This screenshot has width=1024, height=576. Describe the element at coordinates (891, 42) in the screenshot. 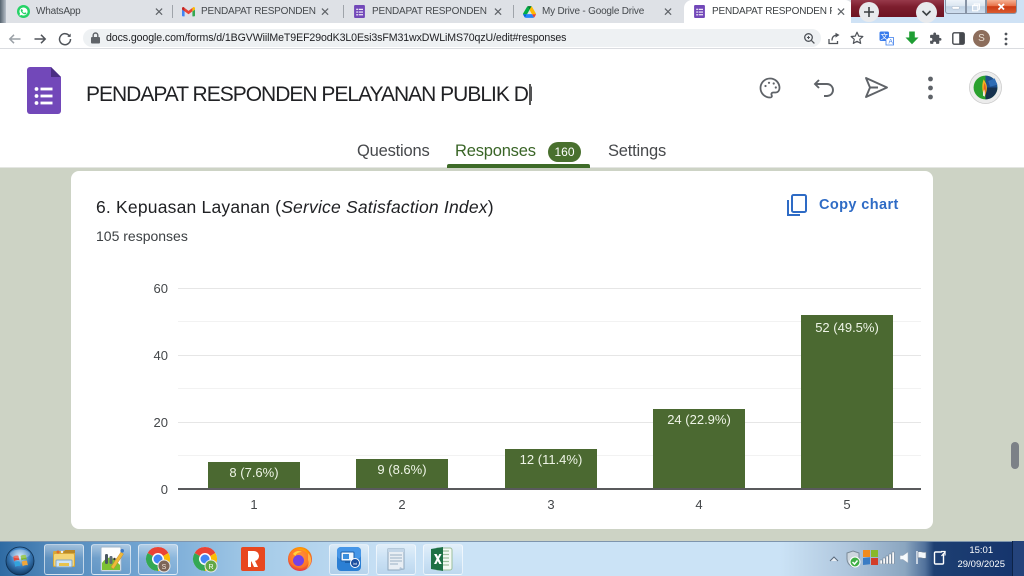

I see `svg-text: A` at that location.